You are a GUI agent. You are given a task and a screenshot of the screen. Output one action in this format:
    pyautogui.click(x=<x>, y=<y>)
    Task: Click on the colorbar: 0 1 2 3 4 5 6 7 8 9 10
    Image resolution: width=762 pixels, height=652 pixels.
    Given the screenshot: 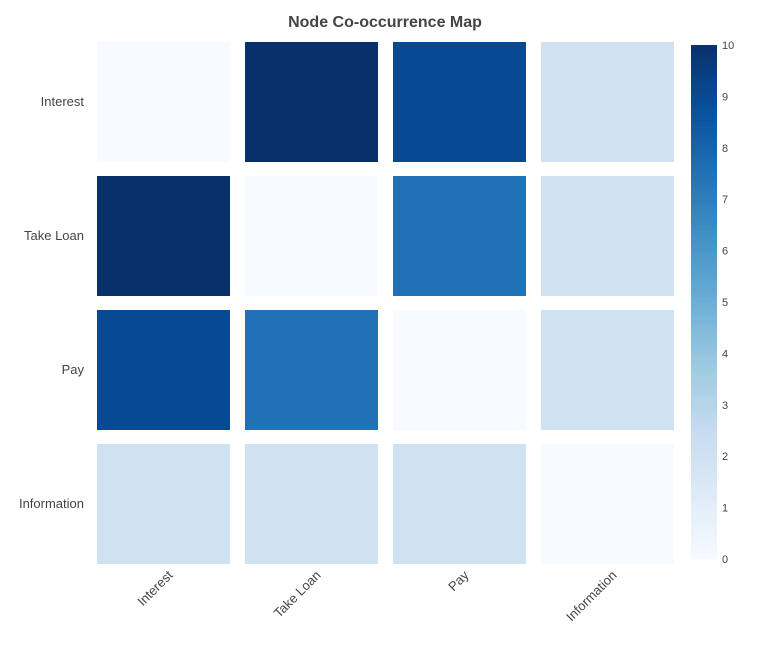 What is the action you would take?
    pyautogui.click(x=712, y=303)
    